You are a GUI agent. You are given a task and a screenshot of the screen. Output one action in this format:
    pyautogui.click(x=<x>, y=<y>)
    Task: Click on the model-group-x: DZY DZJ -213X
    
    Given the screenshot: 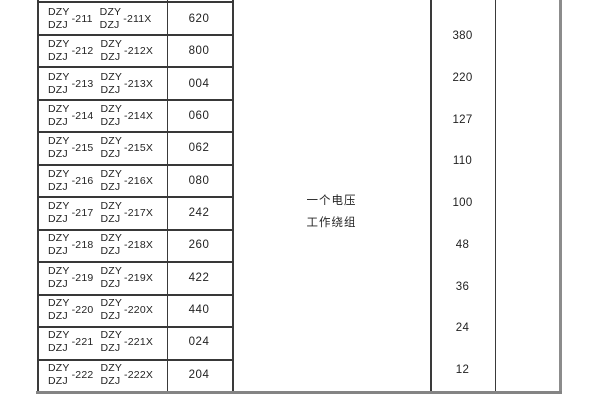 What is the action you would take?
    pyautogui.click(x=126, y=84)
    